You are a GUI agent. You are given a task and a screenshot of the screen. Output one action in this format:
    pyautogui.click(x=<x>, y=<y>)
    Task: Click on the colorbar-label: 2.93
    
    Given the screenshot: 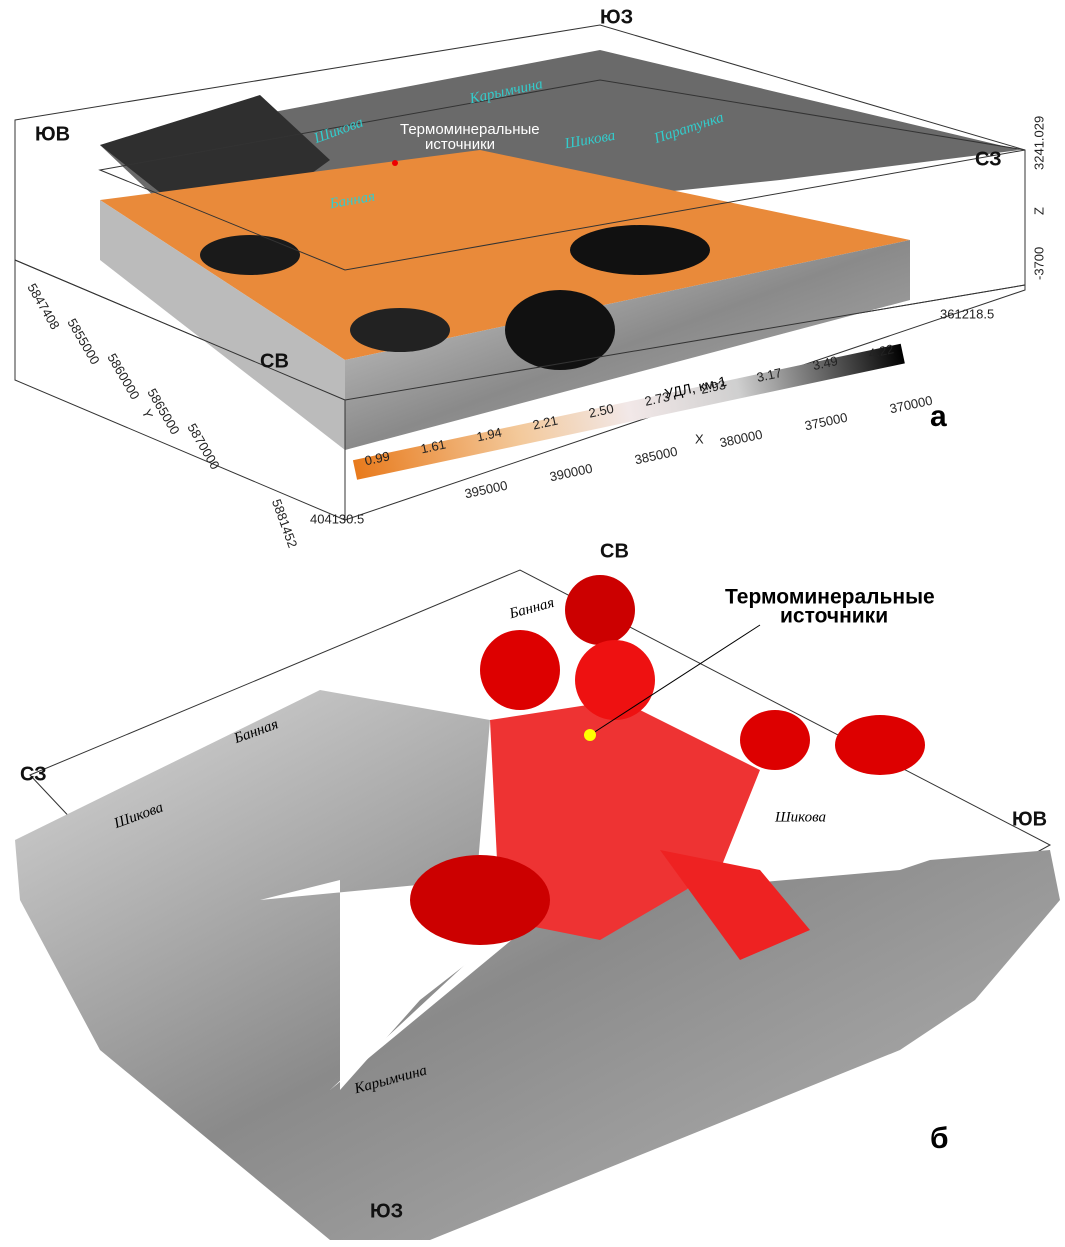 What is the action you would take?
    pyautogui.click(x=713, y=387)
    